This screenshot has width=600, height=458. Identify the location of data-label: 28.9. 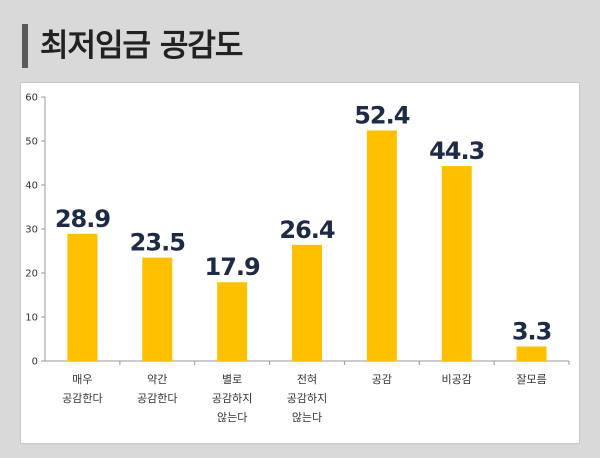
(83, 219).